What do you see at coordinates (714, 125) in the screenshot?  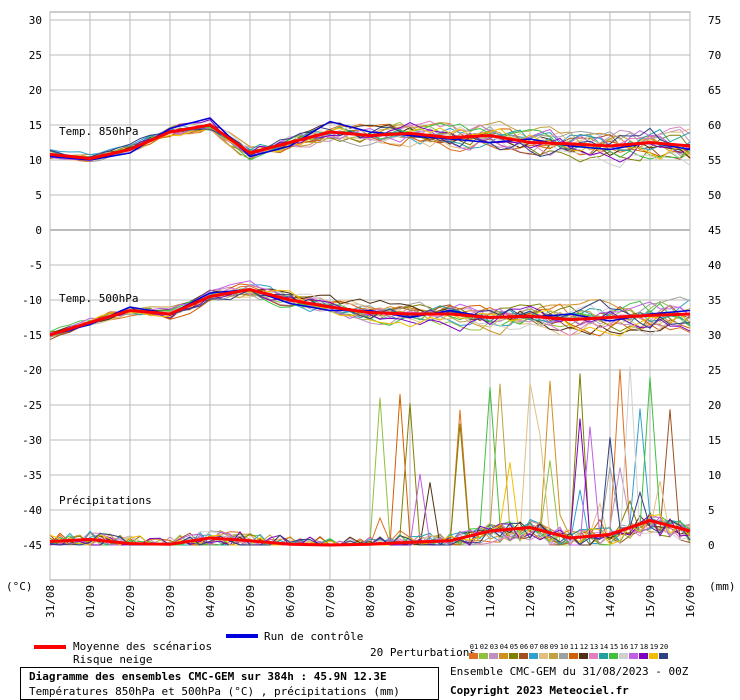 I see `right-tick-label: 60` at bounding box center [714, 125].